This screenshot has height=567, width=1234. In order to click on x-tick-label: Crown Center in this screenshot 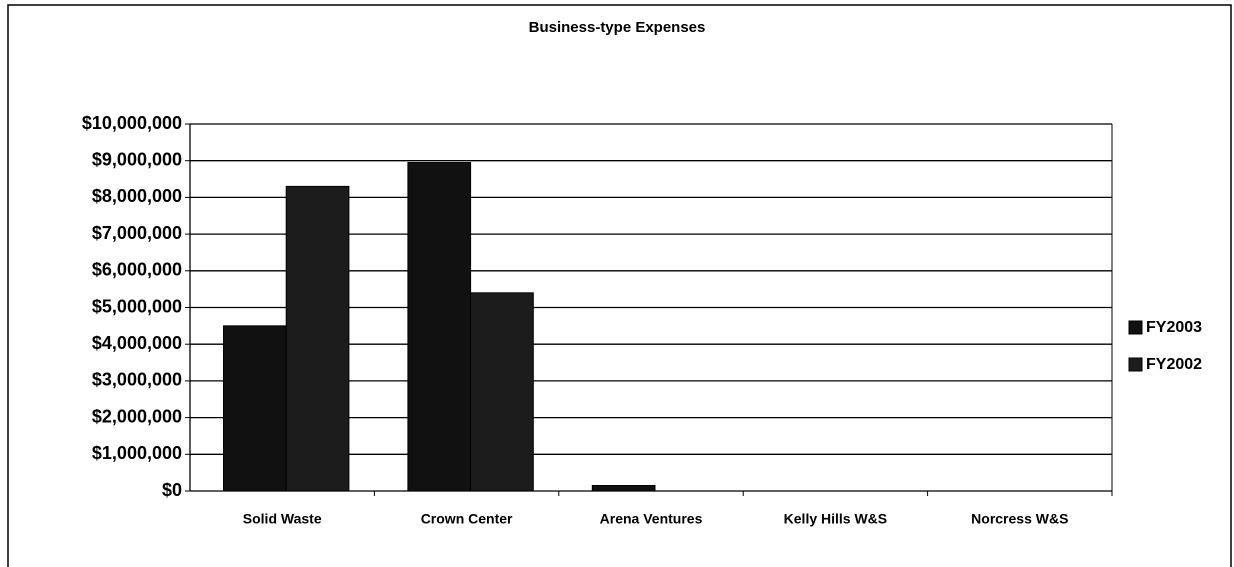, I will do `click(467, 519)`.